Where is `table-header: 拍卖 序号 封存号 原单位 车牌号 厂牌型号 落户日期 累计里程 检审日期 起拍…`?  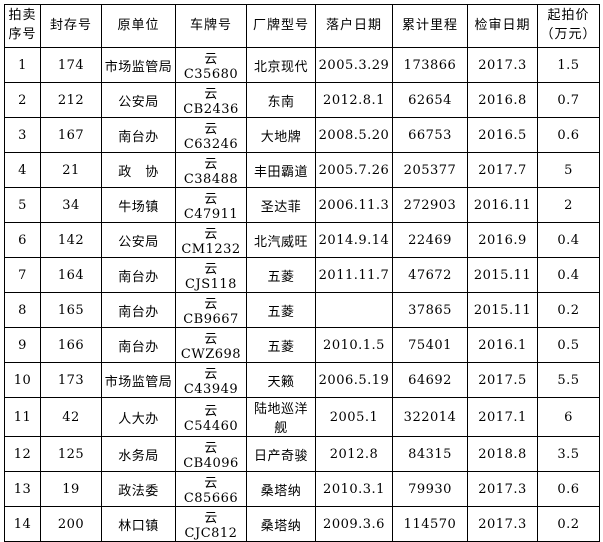
table-header: 拍卖 序号 封存号 原单位 车牌号 厂牌型号 落户日期 累计里程 检审日期 起拍… is located at coordinates (302, 26).